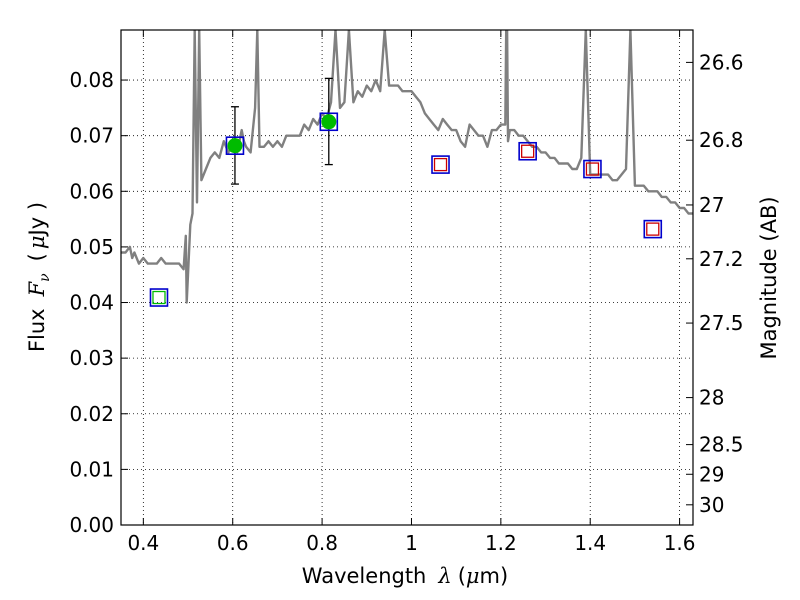  Describe the element at coordinates (91, 247) in the screenshot. I see `y-tick-label: 0.05` at that location.